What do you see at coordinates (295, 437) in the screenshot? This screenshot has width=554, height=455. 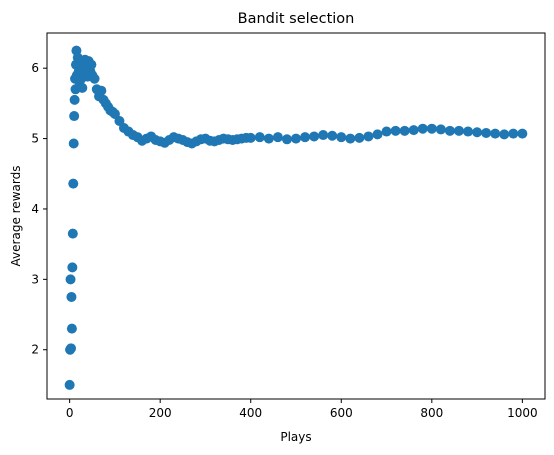 I see `x-axis-label: Plays` at bounding box center [295, 437].